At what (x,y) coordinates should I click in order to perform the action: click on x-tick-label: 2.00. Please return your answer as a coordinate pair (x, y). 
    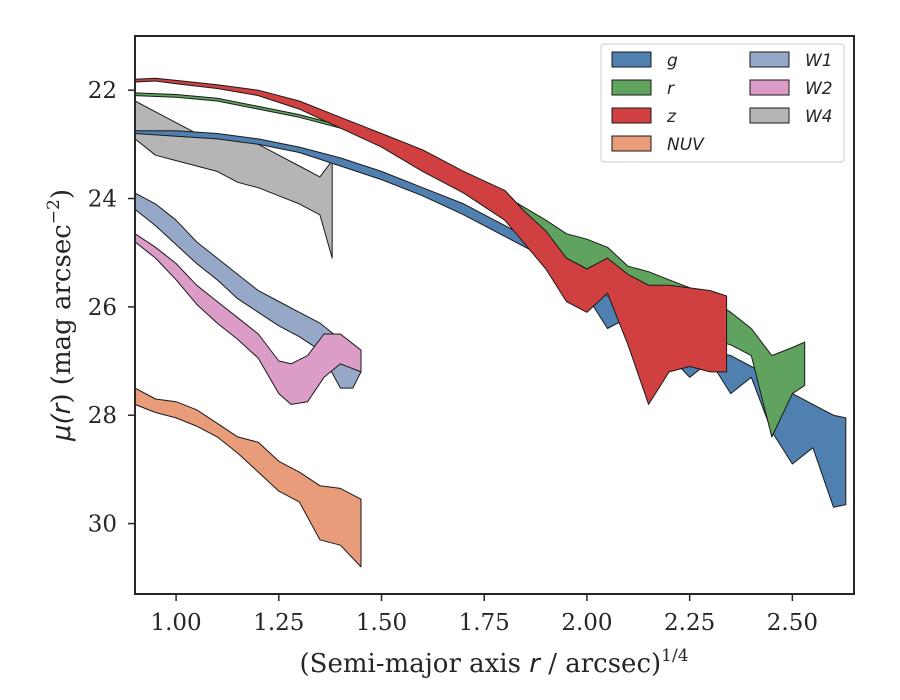
    Looking at the image, I should click on (586, 623).